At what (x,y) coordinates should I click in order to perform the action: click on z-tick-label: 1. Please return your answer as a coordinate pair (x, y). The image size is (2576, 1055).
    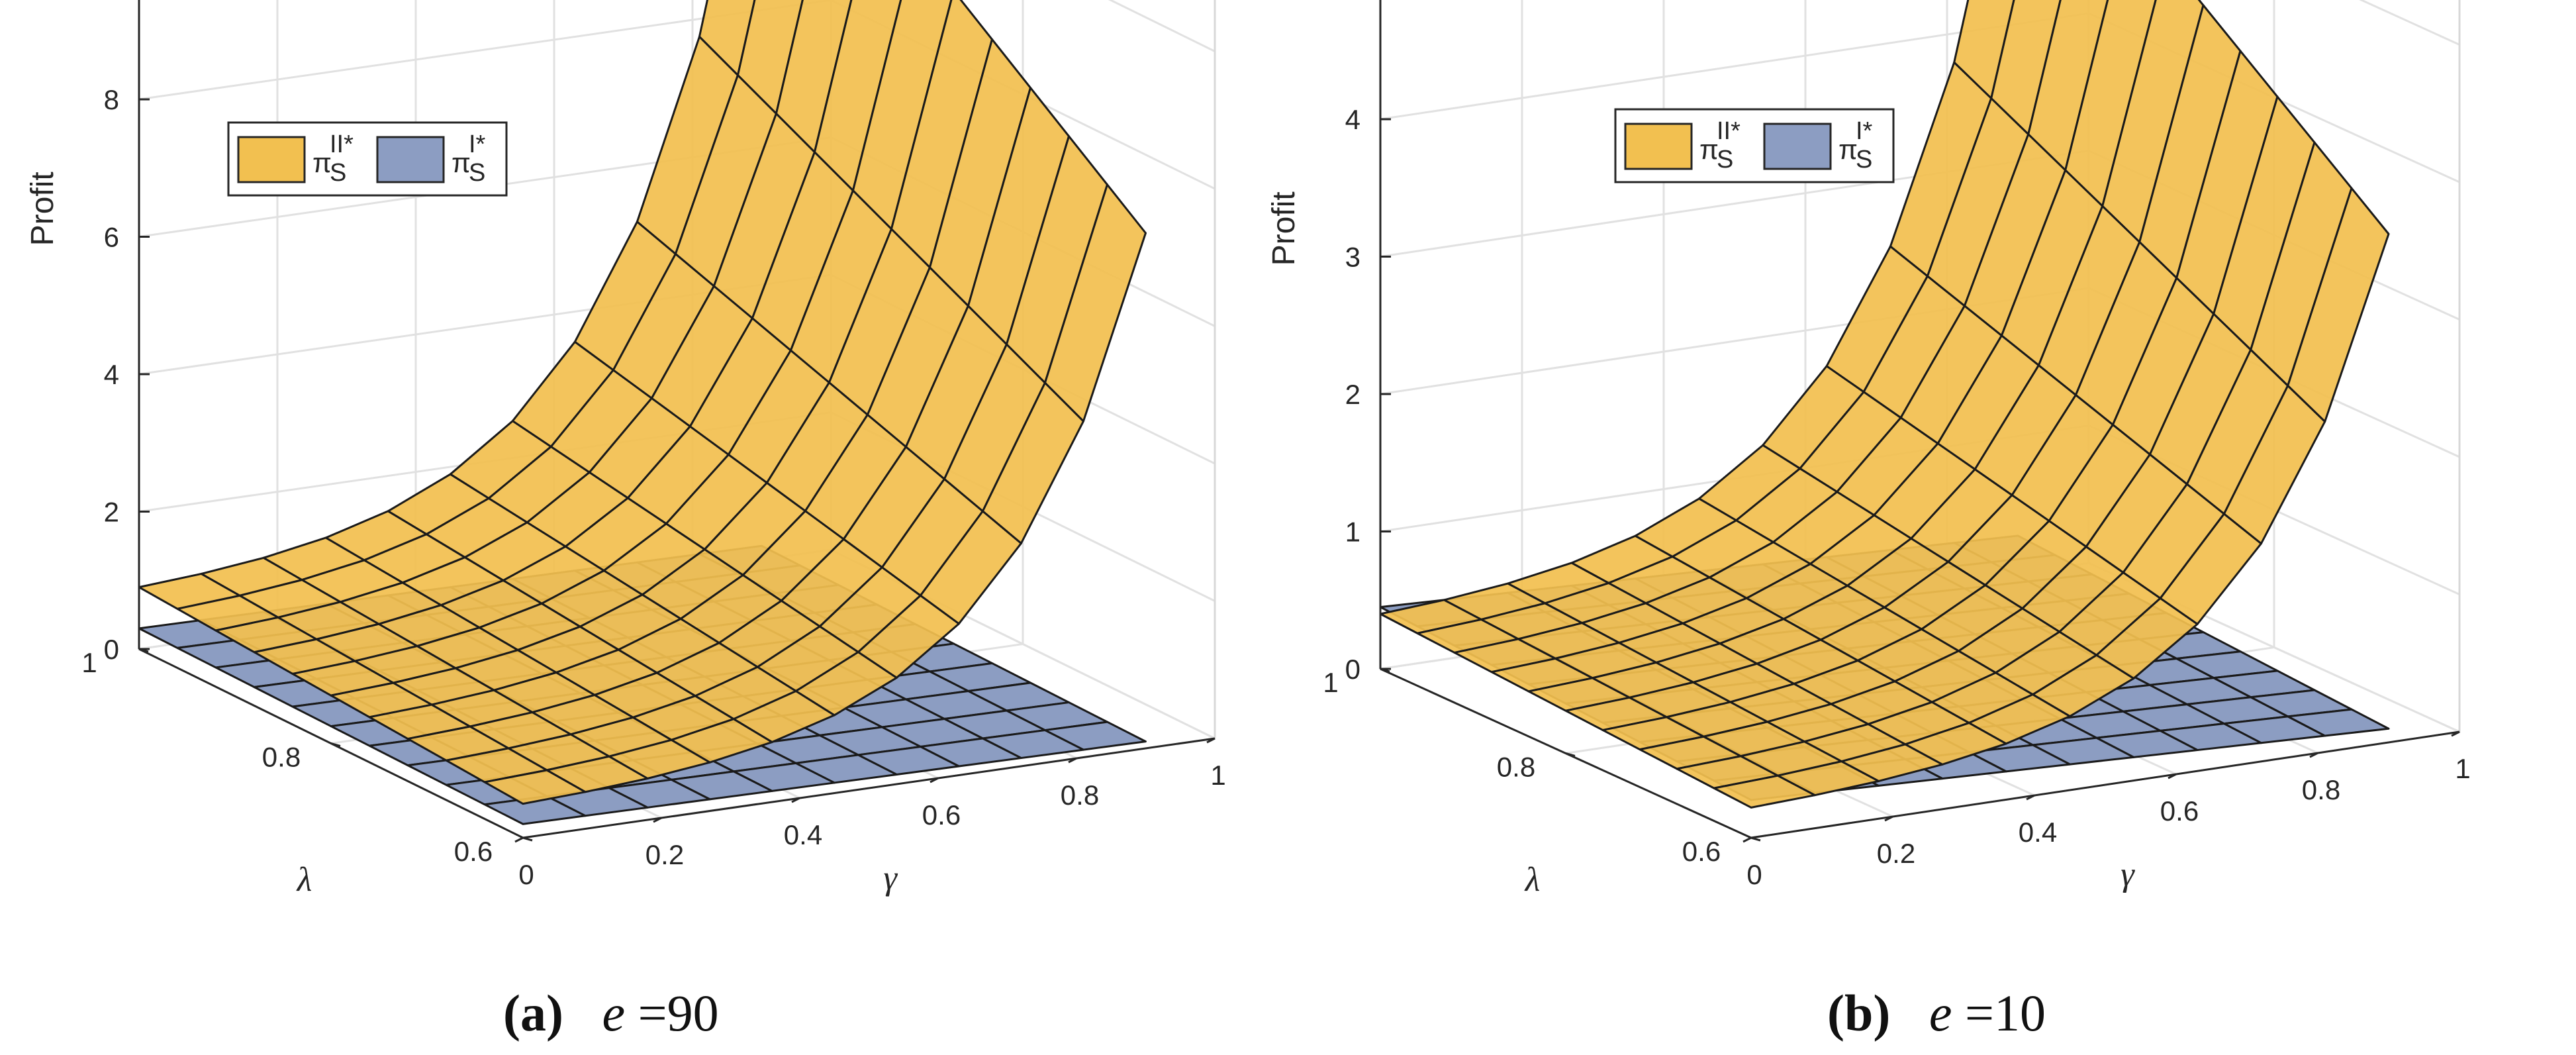
    Looking at the image, I should click on (1352, 532).